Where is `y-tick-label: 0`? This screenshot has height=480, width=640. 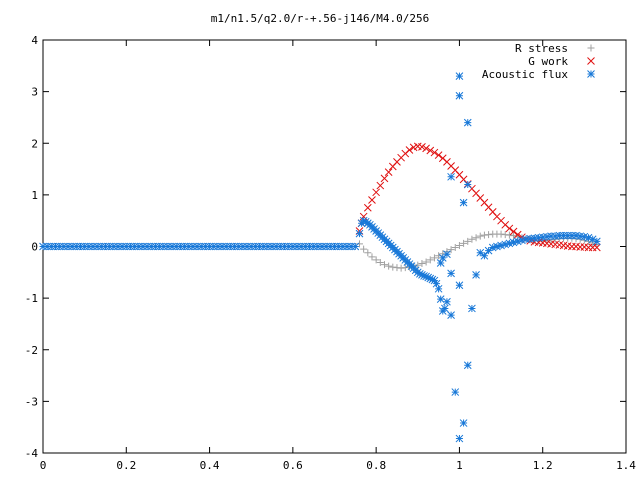
y-tick-label: 0 is located at coordinates (34, 247).